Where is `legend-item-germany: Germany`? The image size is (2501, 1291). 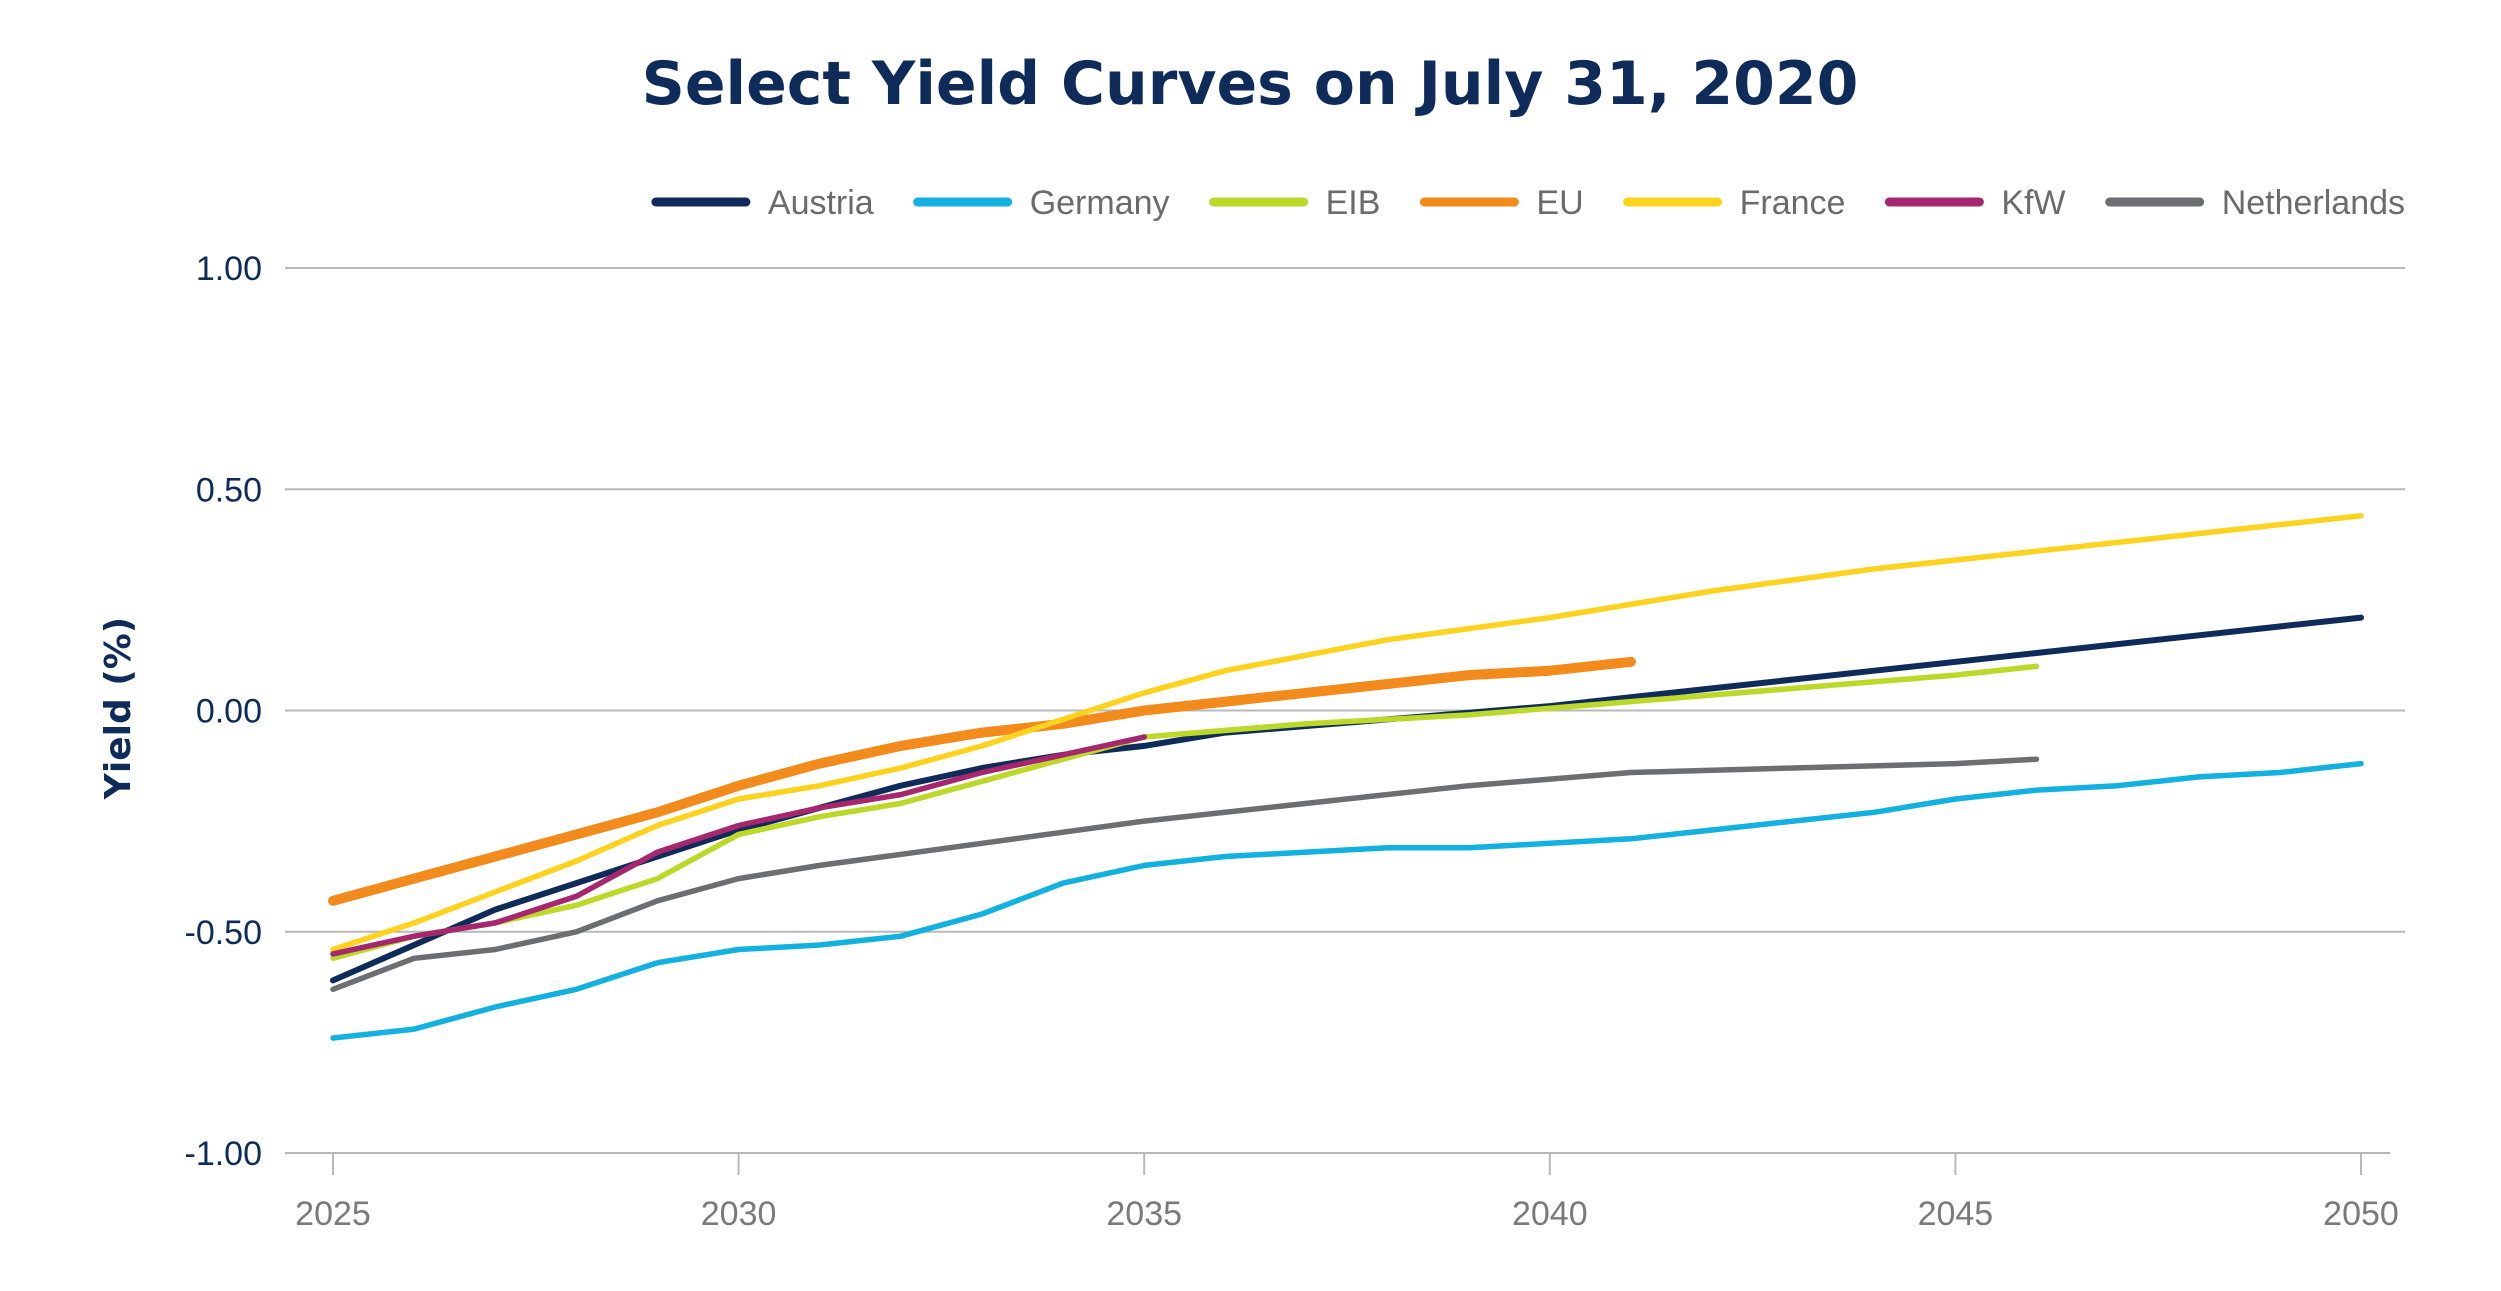 legend-item-germany: Germany is located at coordinates (1041, 203).